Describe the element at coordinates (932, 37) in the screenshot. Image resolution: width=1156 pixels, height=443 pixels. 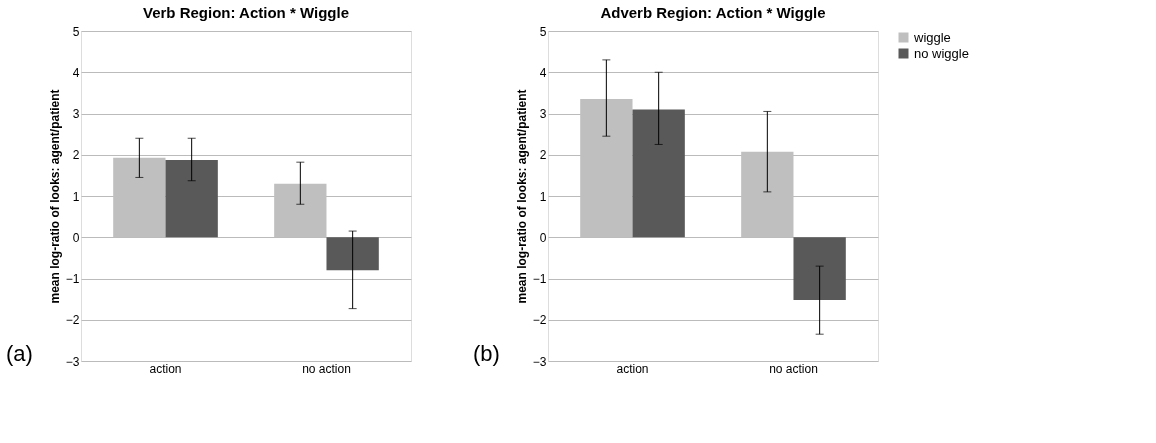
I see `legend-label: wiggle` at that location.